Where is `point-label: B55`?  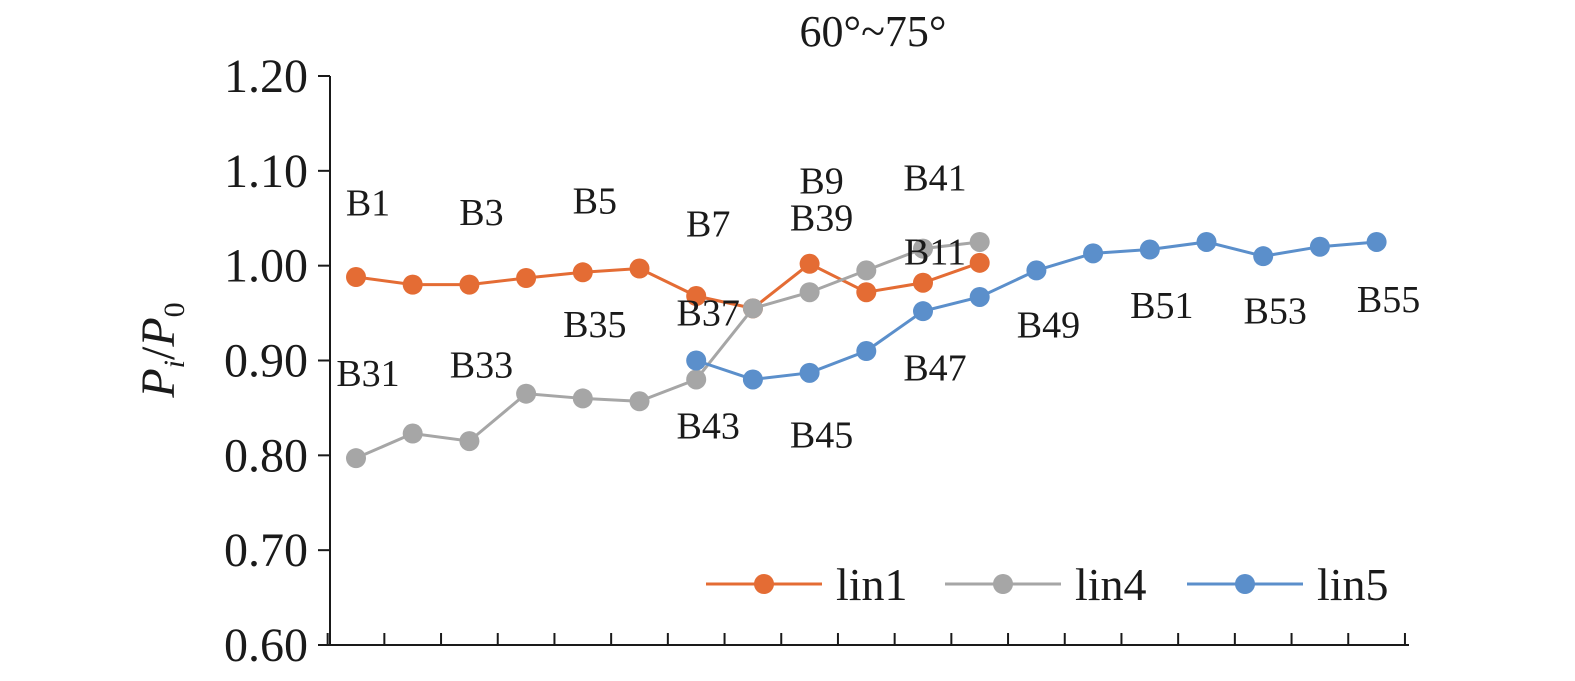 point-label: B55 is located at coordinates (1388, 300).